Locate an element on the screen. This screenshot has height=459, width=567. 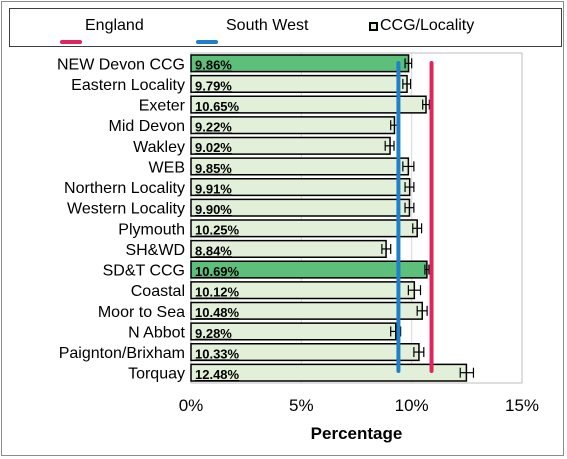
category-label: N Abbot is located at coordinates (156, 332).